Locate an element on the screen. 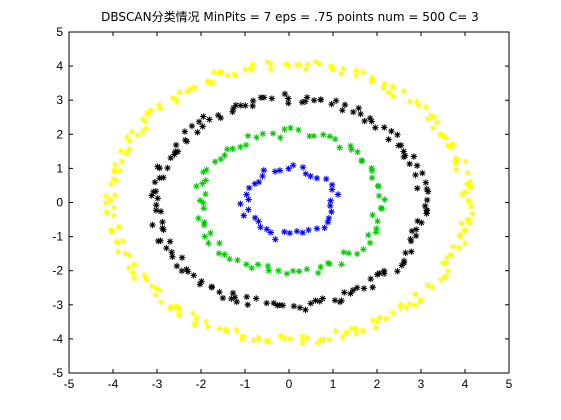  y-tick-label: -1 is located at coordinates (57, 237).